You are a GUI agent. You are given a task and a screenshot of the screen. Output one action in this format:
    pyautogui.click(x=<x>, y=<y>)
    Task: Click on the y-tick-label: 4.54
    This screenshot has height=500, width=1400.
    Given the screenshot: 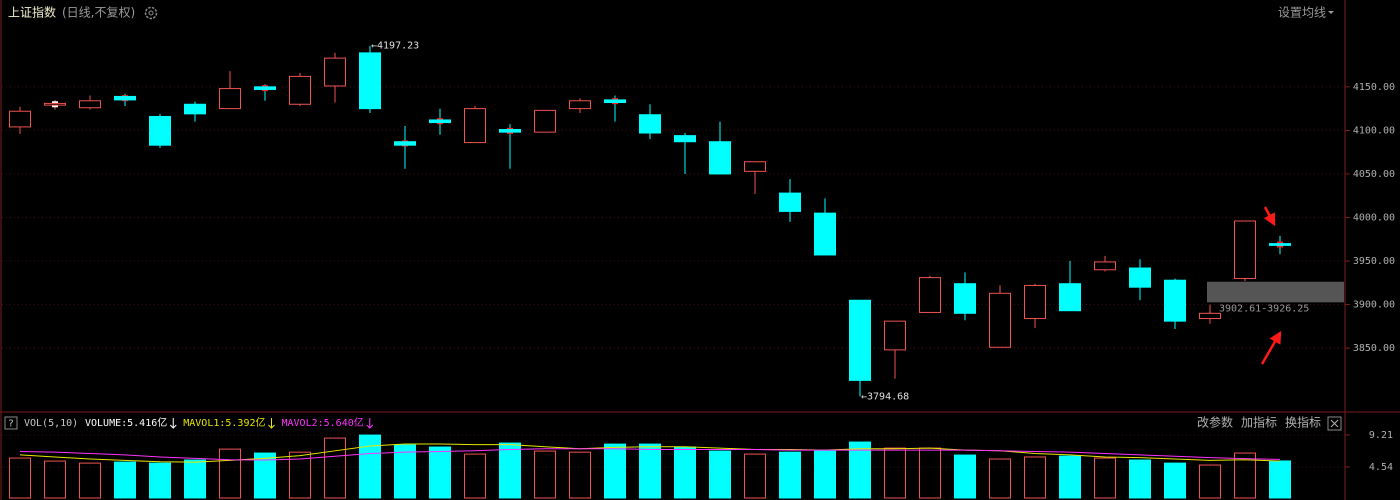 What is the action you would take?
    pyautogui.click(x=1381, y=467)
    